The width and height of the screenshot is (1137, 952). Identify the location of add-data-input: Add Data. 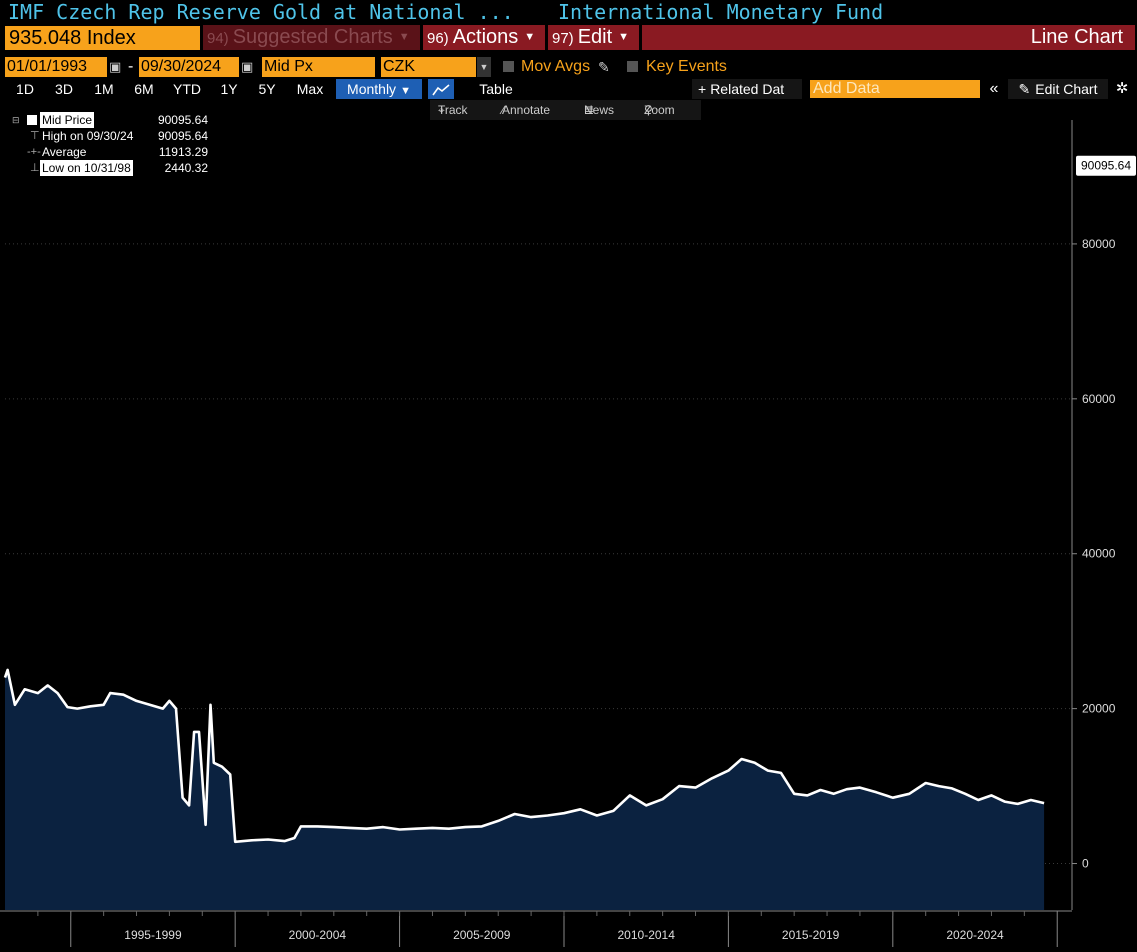
(895, 89).